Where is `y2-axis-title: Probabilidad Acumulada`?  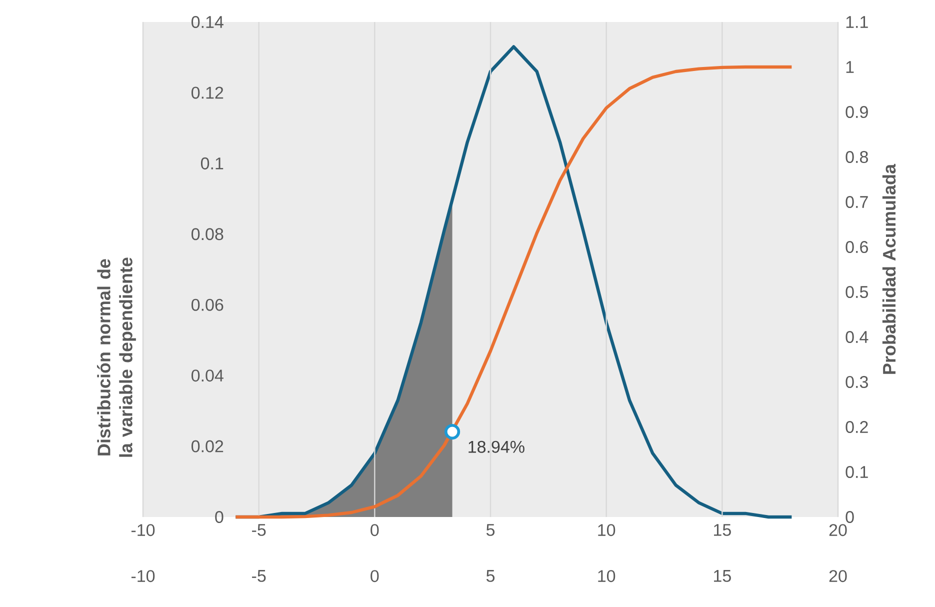 y2-axis-title: Probabilidad Acumulada is located at coordinates (889, 269).